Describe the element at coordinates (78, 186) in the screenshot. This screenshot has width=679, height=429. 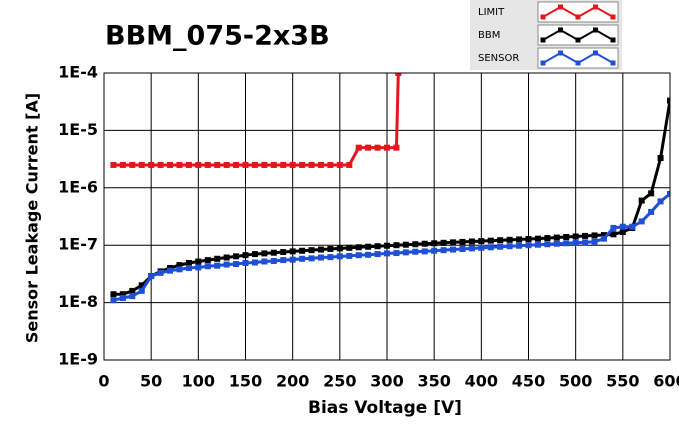
I see `y-tick-label: 1E-6` at that location.